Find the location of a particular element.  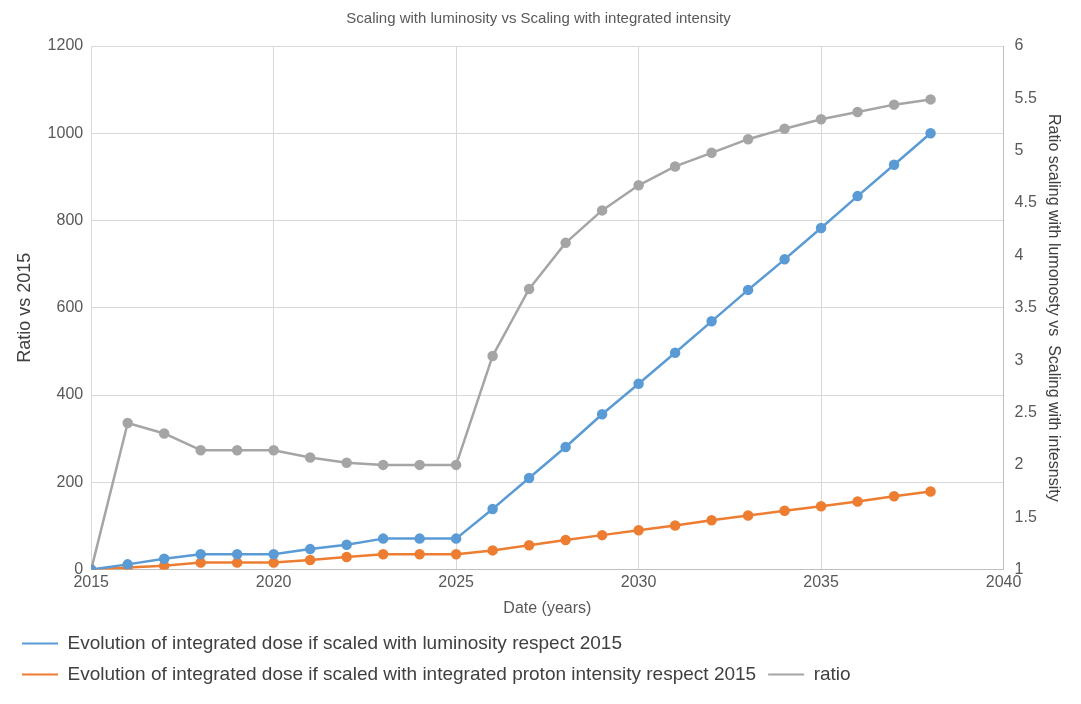

y2-tick-label: 5 is located at coordinates (1019, 150).